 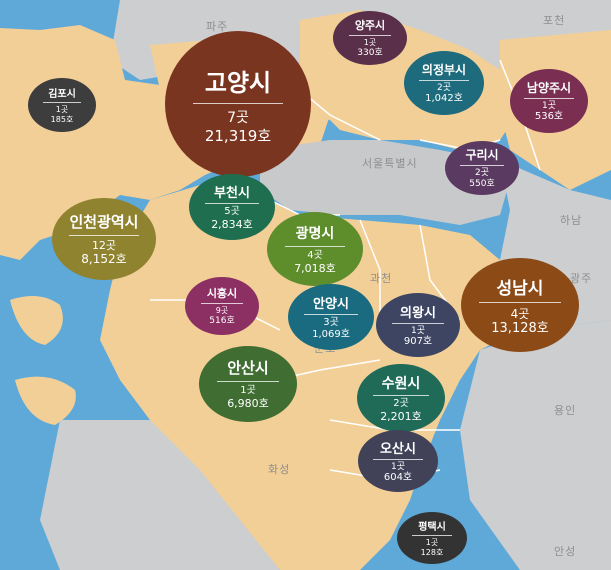 What do you see at coordinates (160, 495) in the screenshot?
I see `hwaseong-area` at bounding box center [160, 495].